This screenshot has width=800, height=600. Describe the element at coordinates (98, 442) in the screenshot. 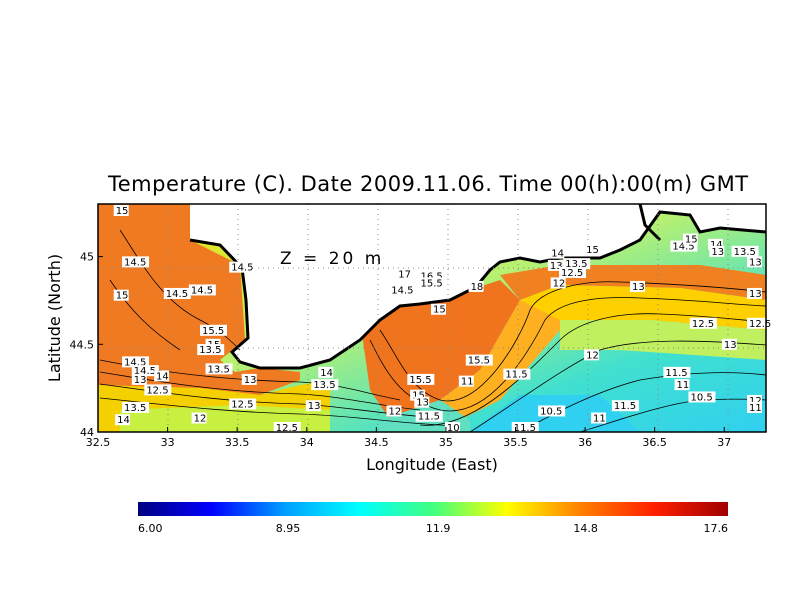

I see `x-tick-label: 32.5` at that location.